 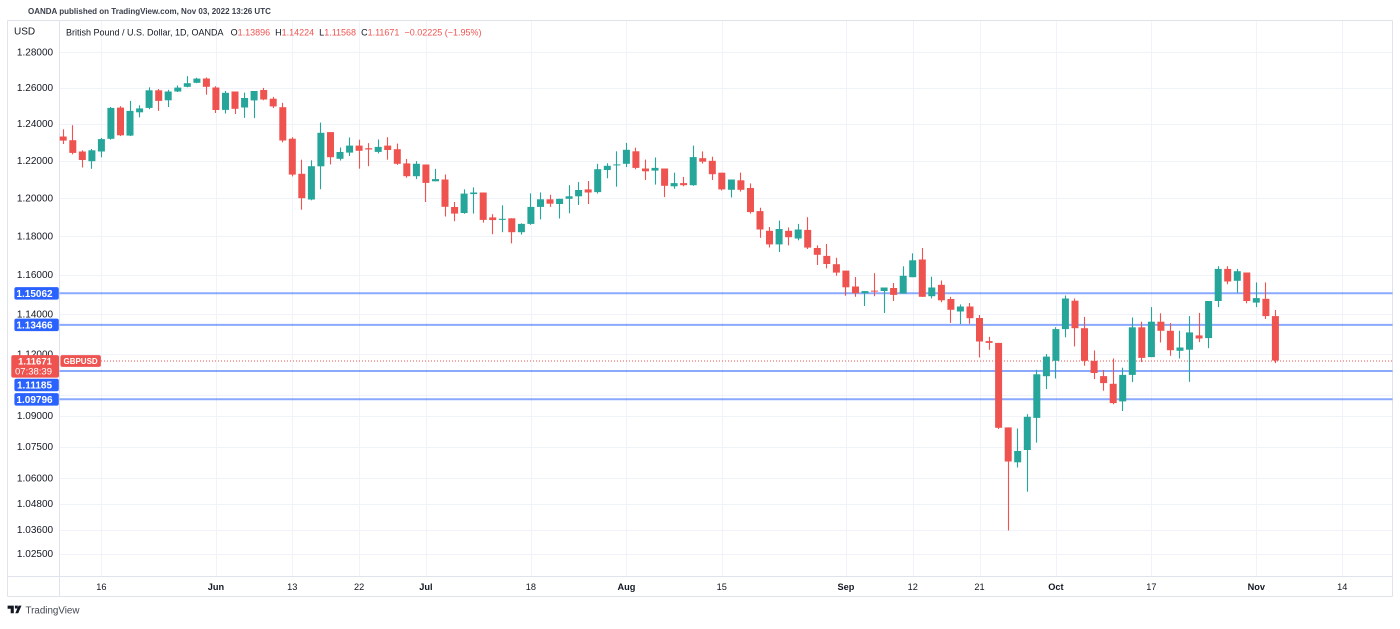 I want to click on svg-text: 18, so click(x=531, y=587).